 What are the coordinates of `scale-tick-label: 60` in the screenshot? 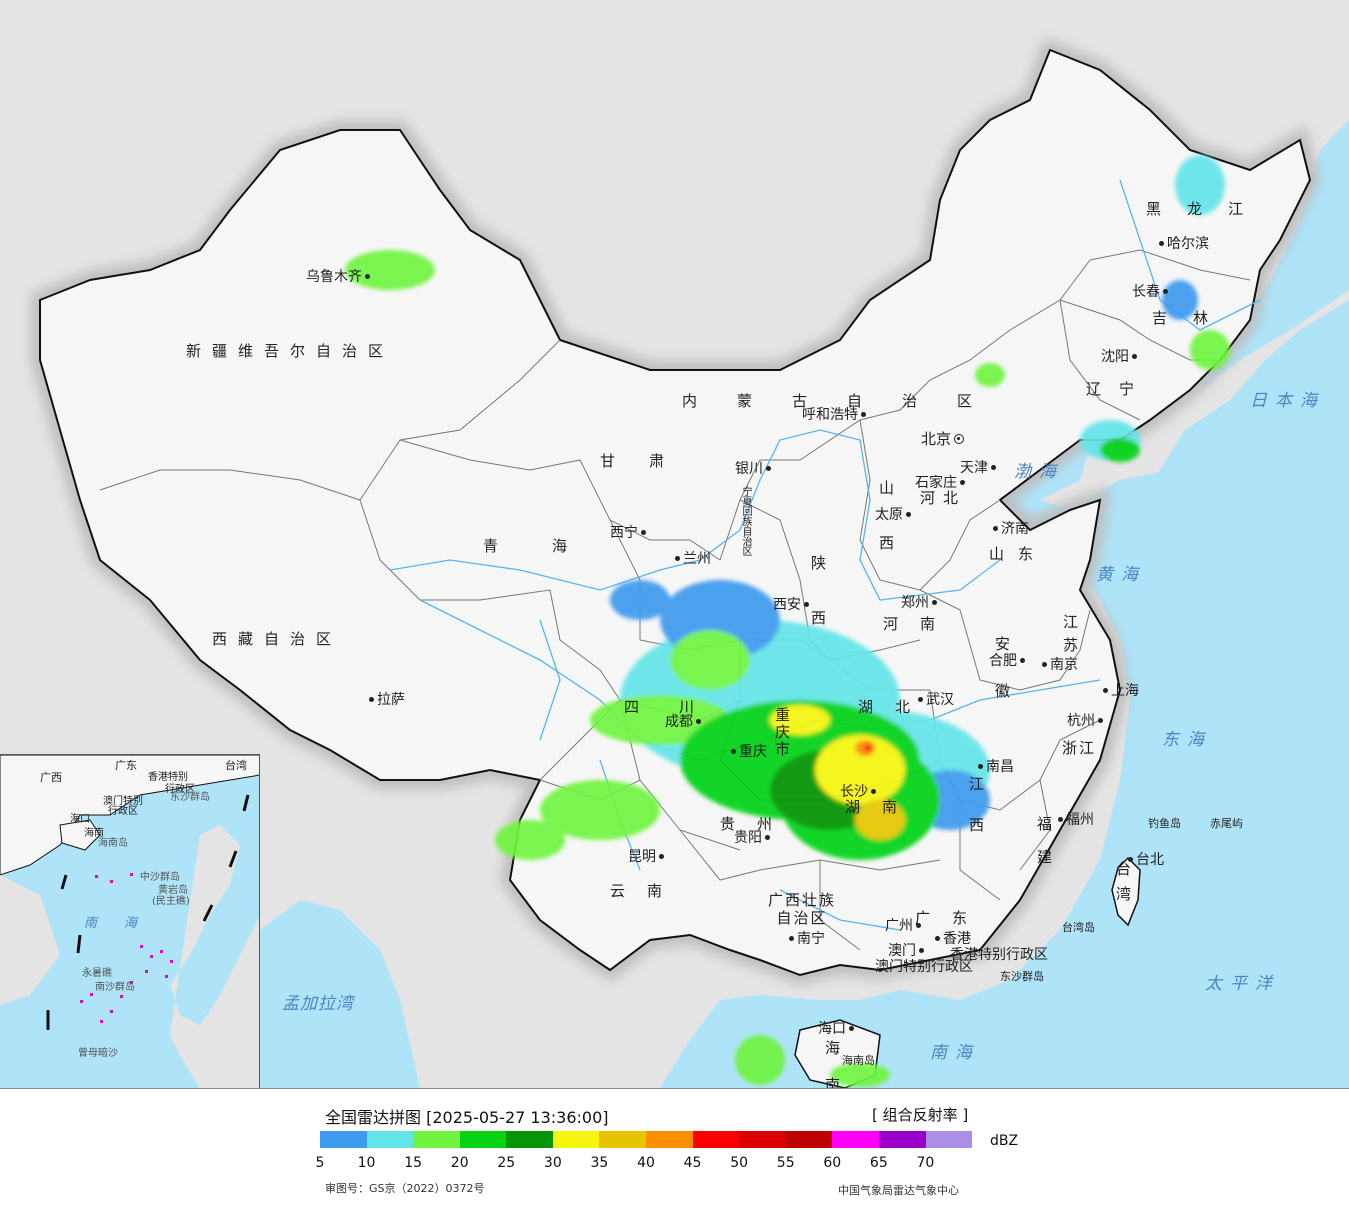 It's located at (832, 1163).